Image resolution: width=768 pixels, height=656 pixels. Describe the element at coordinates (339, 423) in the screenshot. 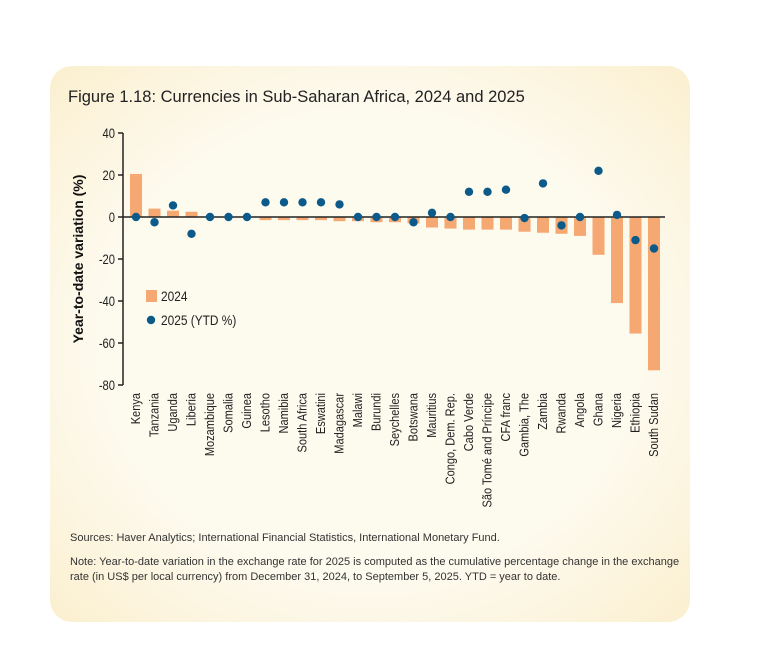

I see `x-tick-label: Madagascar` at that location.